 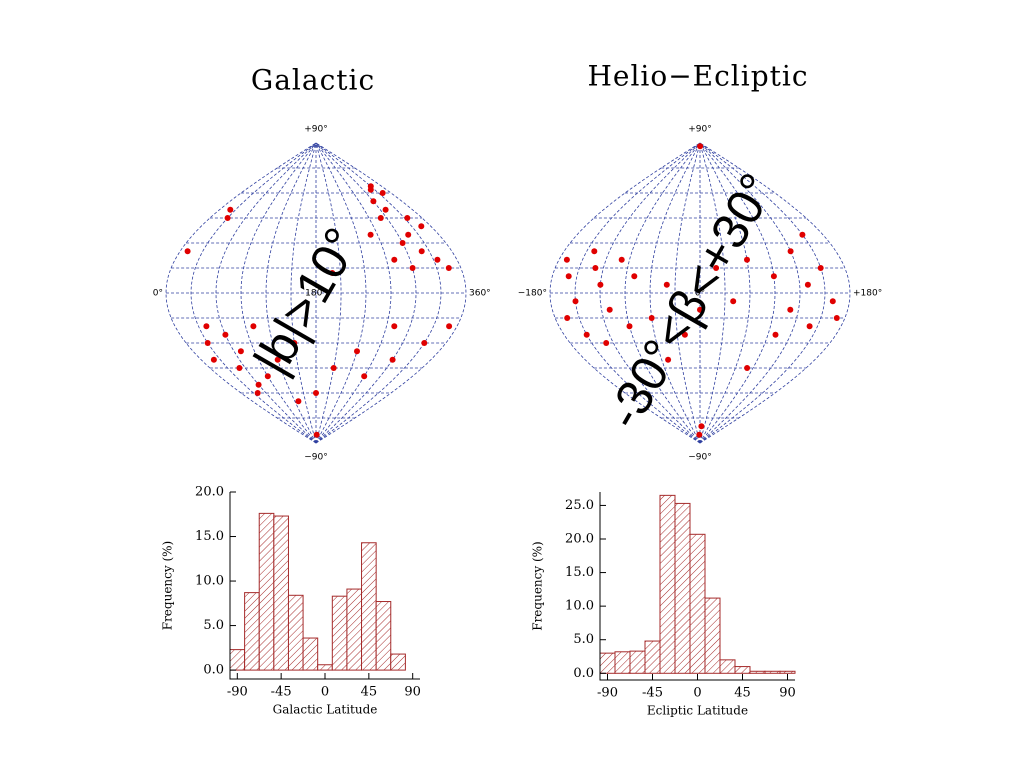 I want to click on map-title: Galactic, so click(x=313, y=80).